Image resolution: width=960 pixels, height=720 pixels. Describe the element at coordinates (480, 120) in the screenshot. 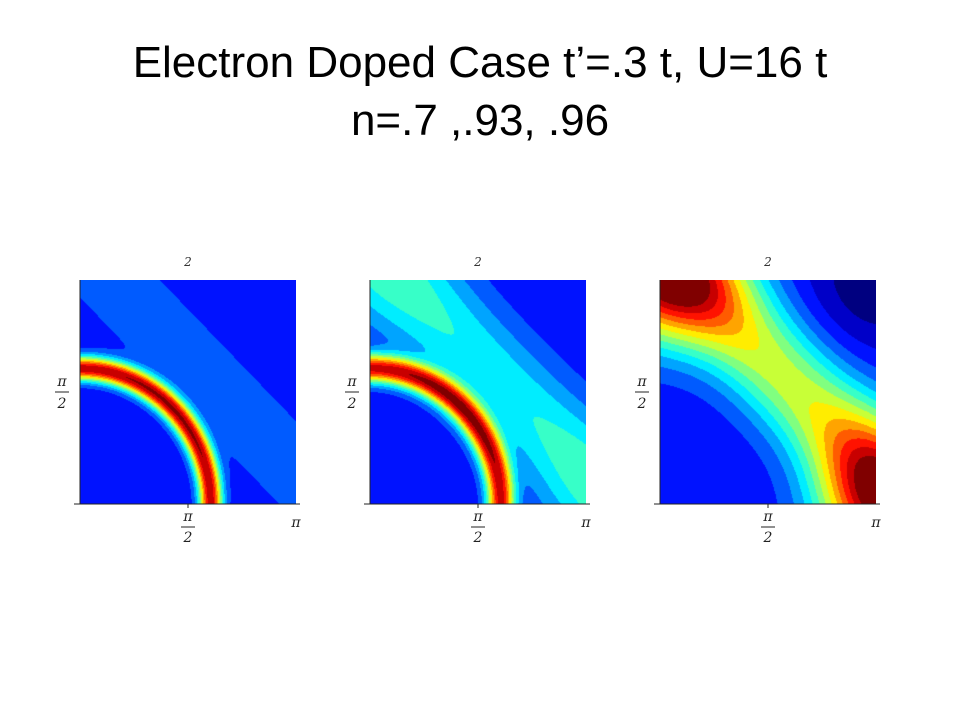

I see `title-line-2: n=.7 ,.93, .96` at that location.